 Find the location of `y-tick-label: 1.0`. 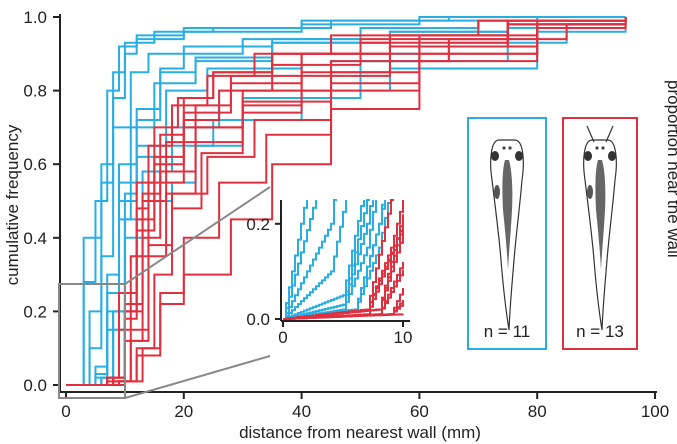

y-tick-label: 1.0 is located at coordinates (35, 17).